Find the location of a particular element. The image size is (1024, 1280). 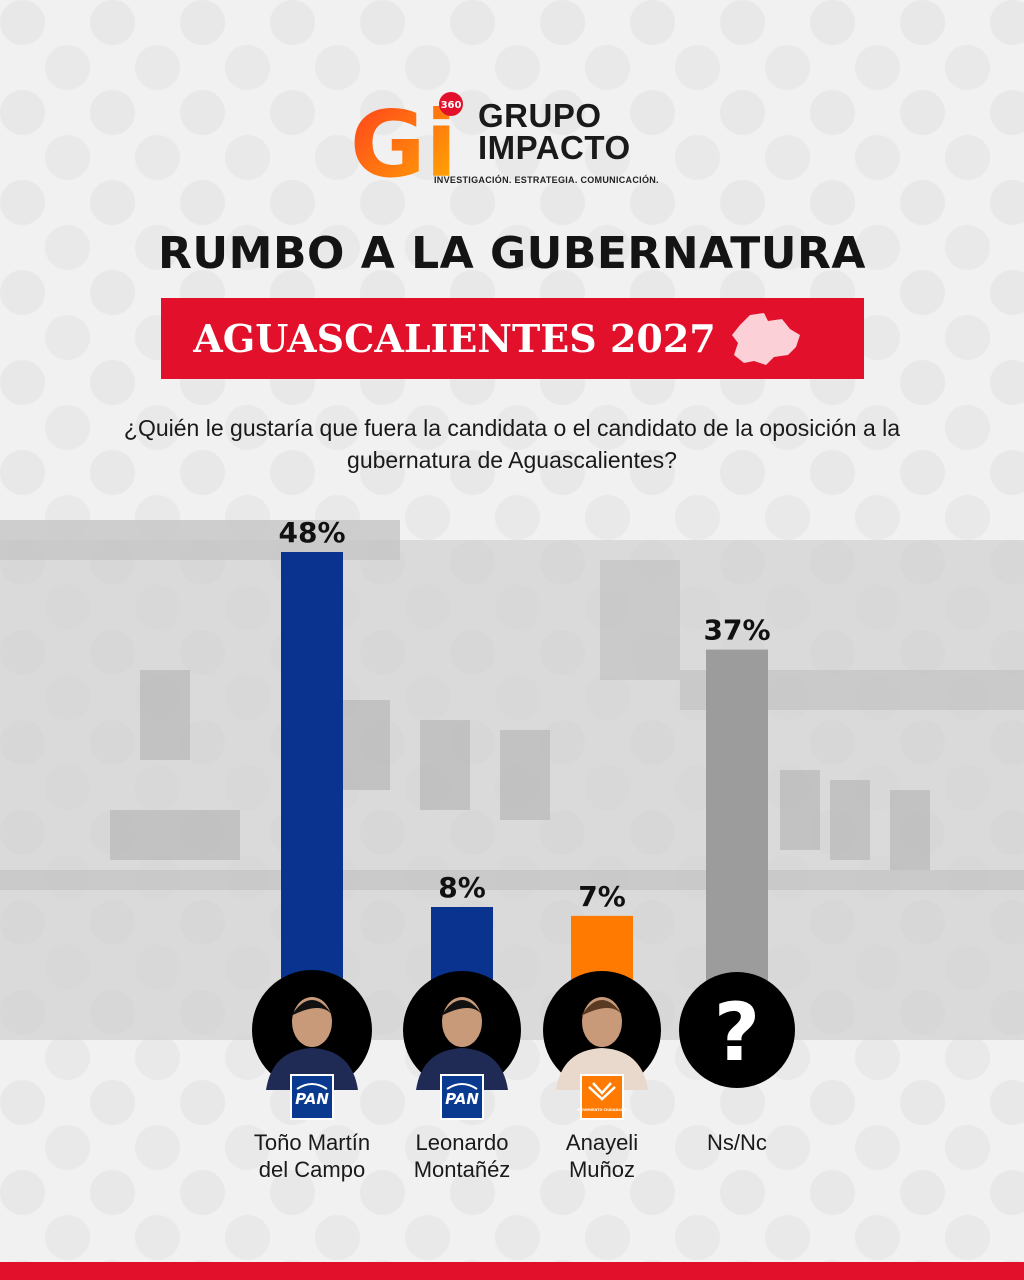

logo-name-line2: IMPACTO is located at coordinates (554, 147).